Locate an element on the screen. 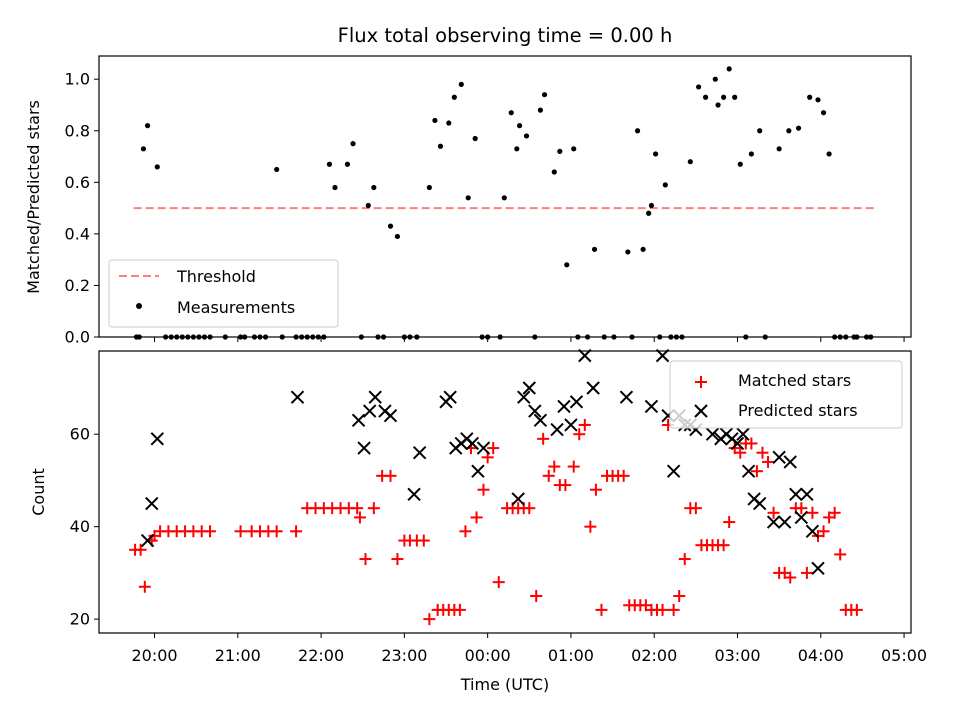 This screenshot has height=724, width=960. x-axis-label: Time (UTC) is located at coordinates (504, 684).